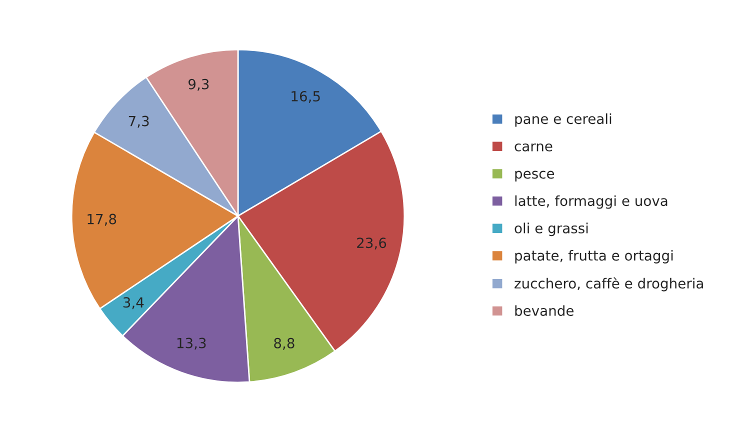 The height and width of the screenshot is (432, 732). I want to click on data-label: 13,3, so click(191, 344).